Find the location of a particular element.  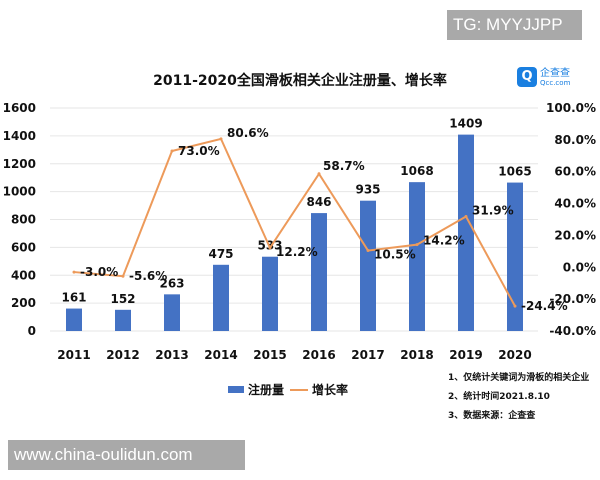

line-label: 14.2% is located at coordinates (444, 241).